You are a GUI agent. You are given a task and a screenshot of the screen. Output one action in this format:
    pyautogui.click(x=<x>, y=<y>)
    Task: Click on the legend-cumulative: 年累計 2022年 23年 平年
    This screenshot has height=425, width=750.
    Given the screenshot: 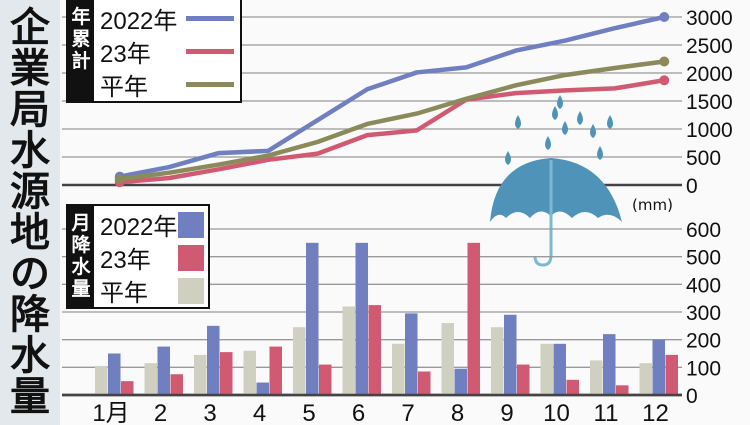 What is the action you would take?
    pyautogui.click(x=154, y=51)
    